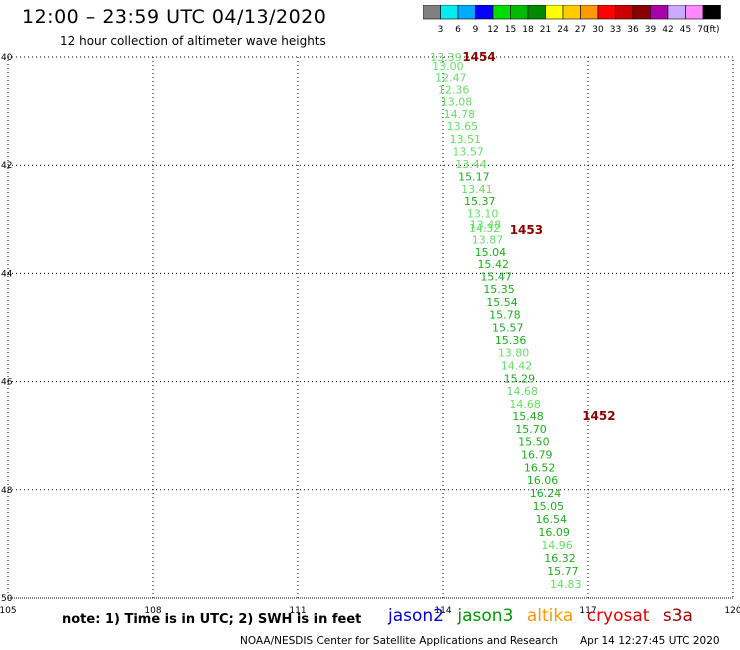  Describe the element at coordinates (566, 584) in the screenshot. I see `swh-value-label: 14.83` at that location.